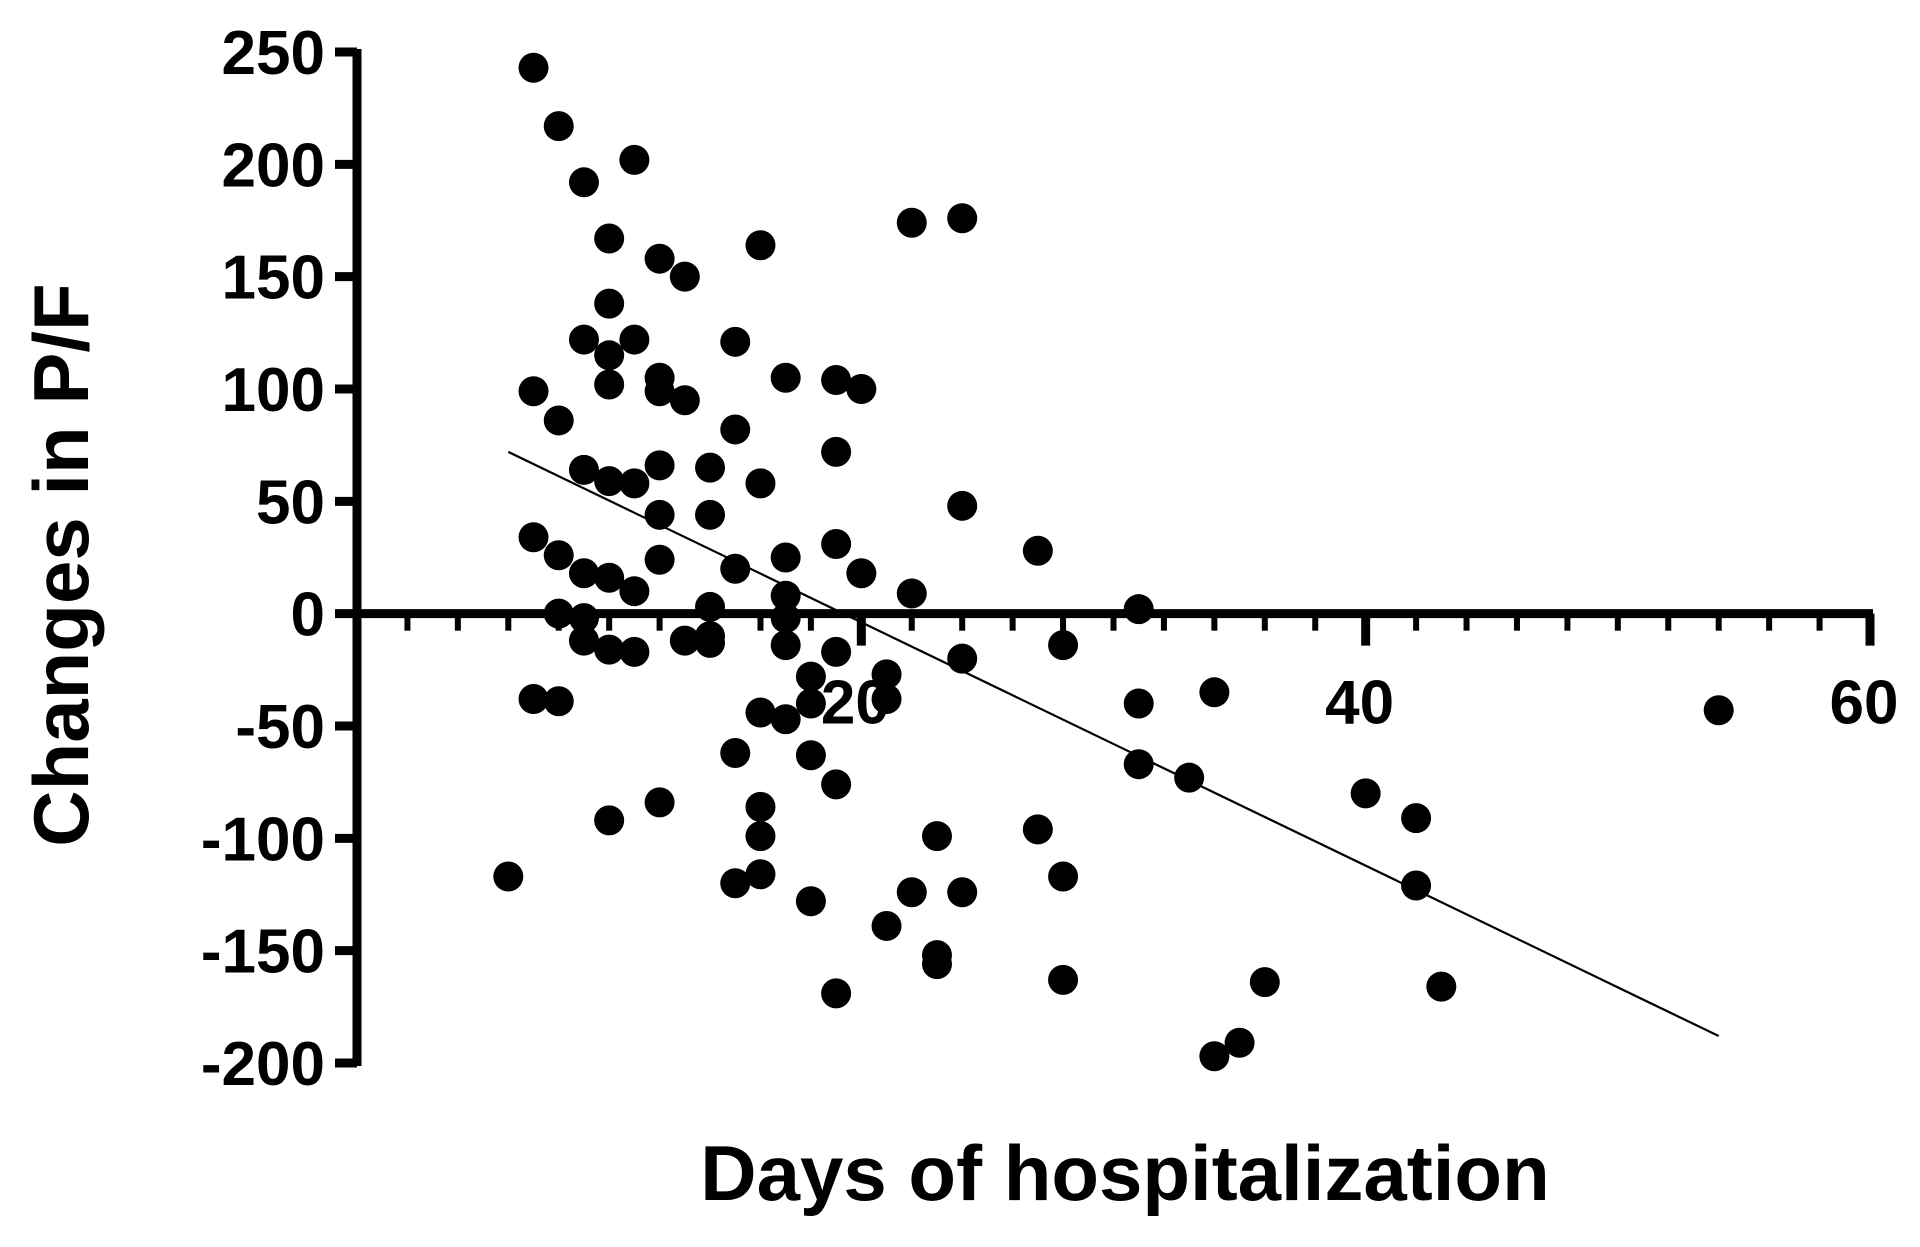 The image size is (1920, 1247). Describe the element at coordinates (308, 615) in the screenshot. I see `y-tick-label: 0` at that location.